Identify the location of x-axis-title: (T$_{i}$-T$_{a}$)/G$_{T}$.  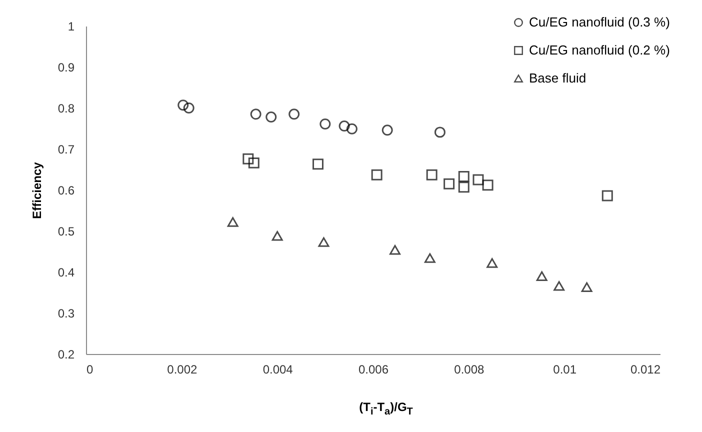
(386, 409).